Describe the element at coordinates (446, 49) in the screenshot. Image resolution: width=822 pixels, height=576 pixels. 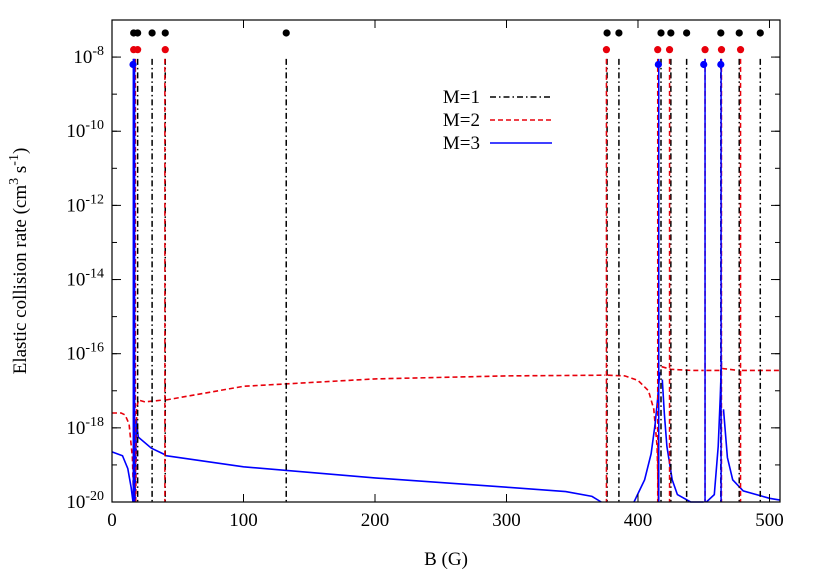
I see `markers-layer` at that location.